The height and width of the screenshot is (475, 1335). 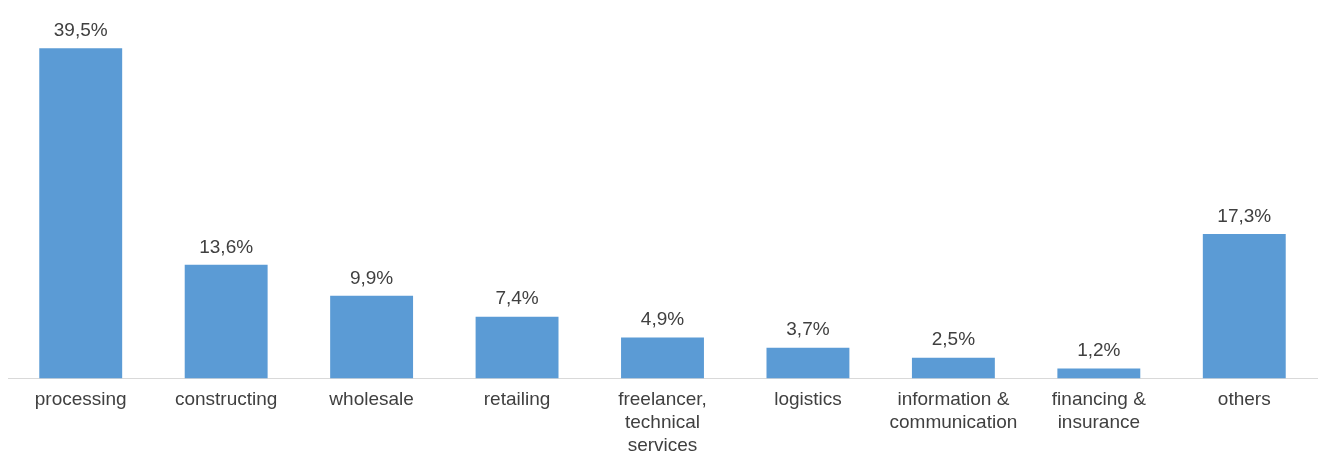 I want to click on data-label: 13,6%, so click(x=226, y=246).